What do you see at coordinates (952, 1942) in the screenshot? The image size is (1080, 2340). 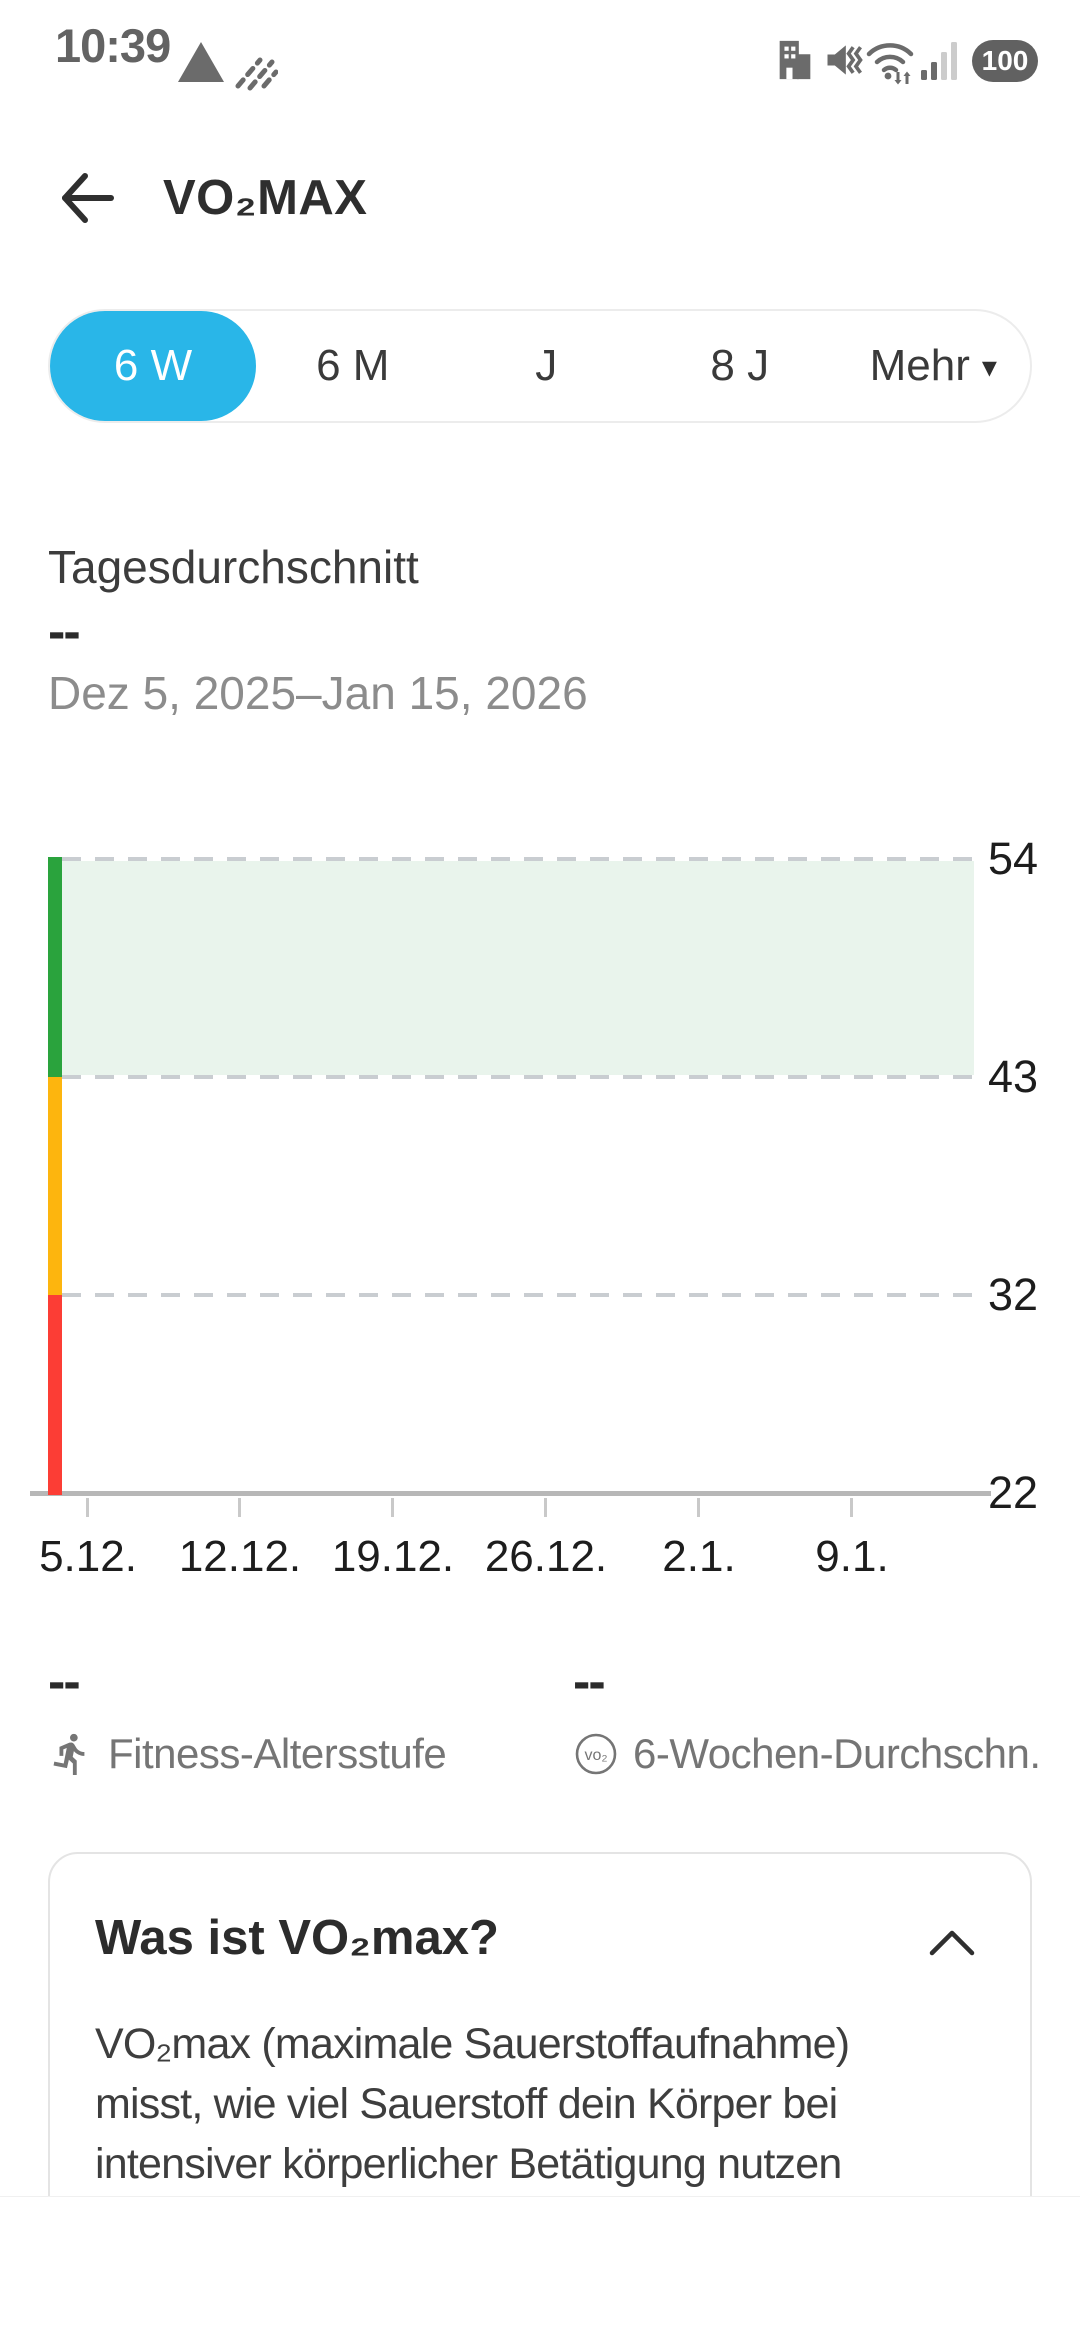 I see `chevron-up-icon` at bounding box center [952, 1942].